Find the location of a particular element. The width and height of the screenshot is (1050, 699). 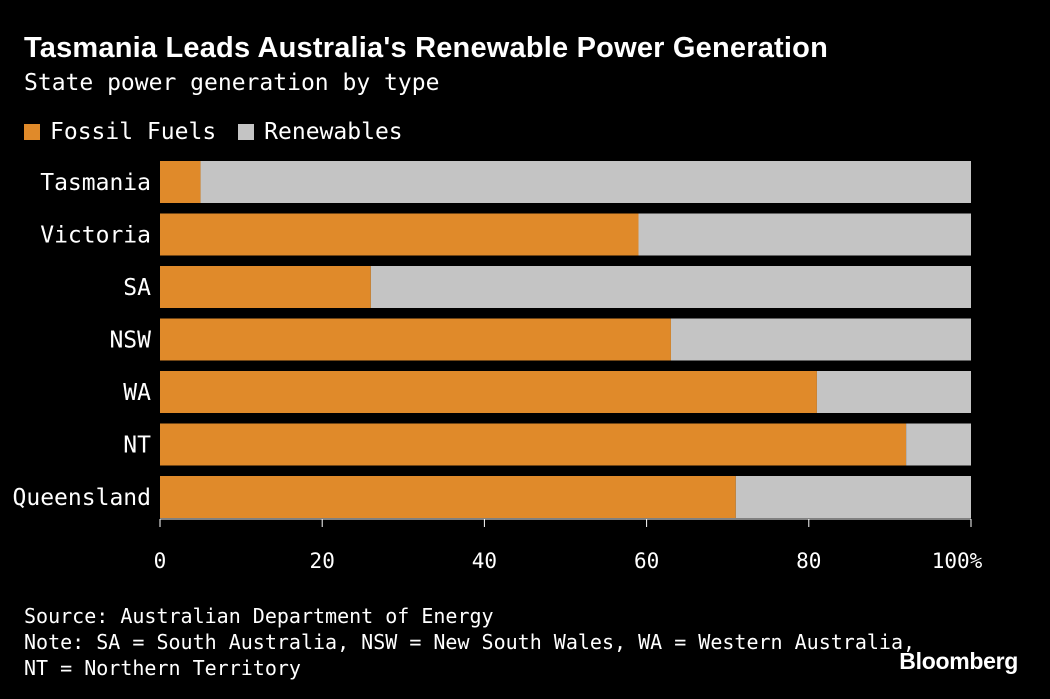

legend-item-fossil-fuels: Fossil Fuels is located at coordinates (120, 132).